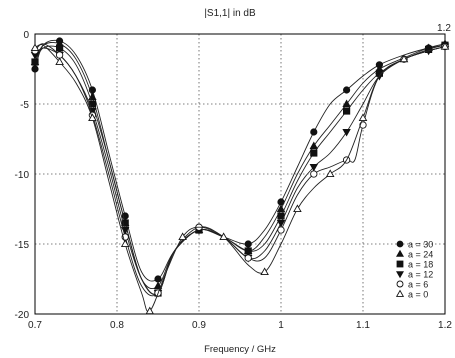 The image size is (455, 358). I want to click on y-tick-label: -20, so click(22, 315).